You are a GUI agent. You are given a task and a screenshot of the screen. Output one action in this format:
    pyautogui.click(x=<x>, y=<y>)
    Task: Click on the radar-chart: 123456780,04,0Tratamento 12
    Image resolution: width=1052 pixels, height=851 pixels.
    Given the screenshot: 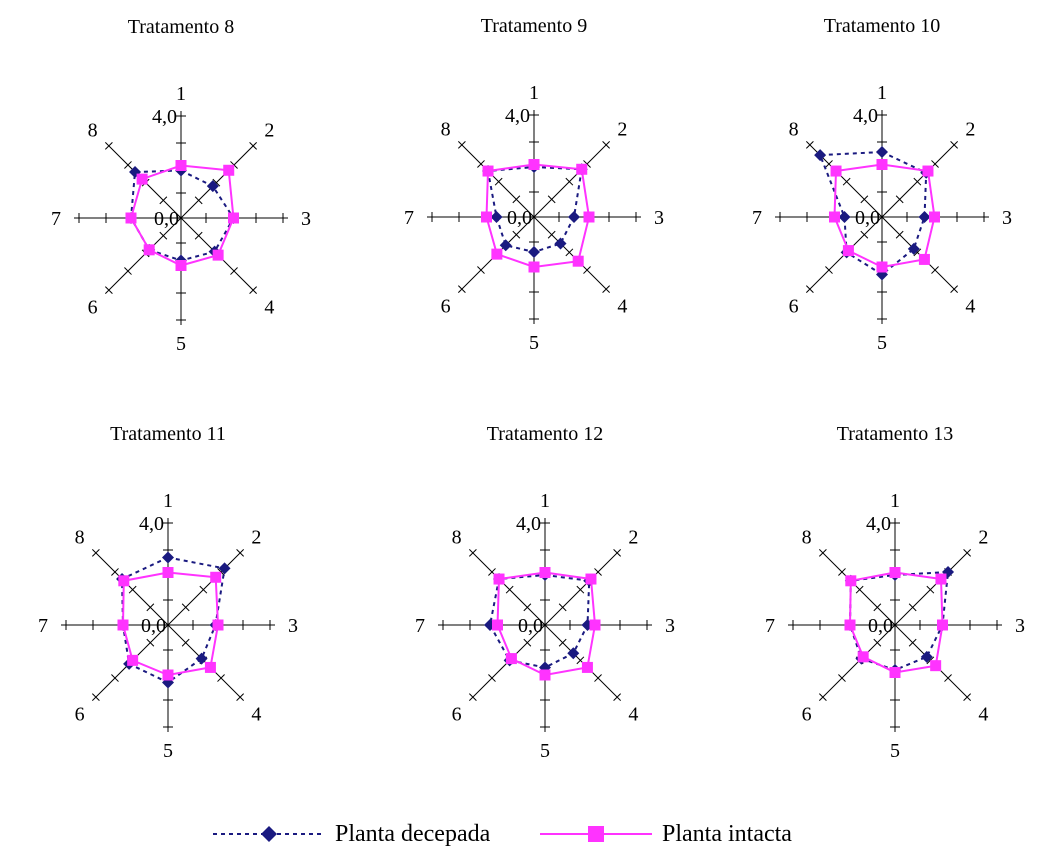 What is the action you would take?
    pyautogui.click(x=545, y=592)
    